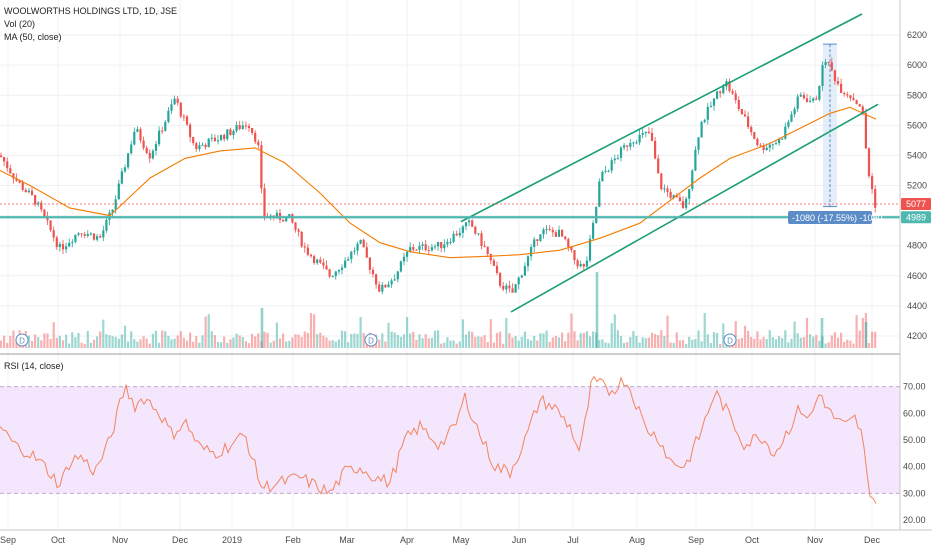 The image size is (932, 550). I want to click on rsi-legend: RSI (14, close), so click(34, 366).